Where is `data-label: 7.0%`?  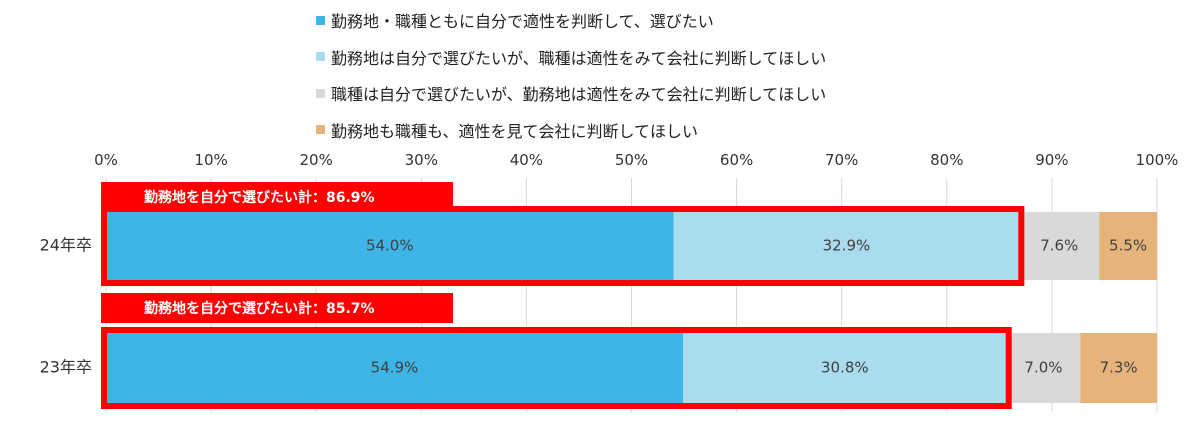
data-label: 7.0% is located at coordinates (1043, 368).